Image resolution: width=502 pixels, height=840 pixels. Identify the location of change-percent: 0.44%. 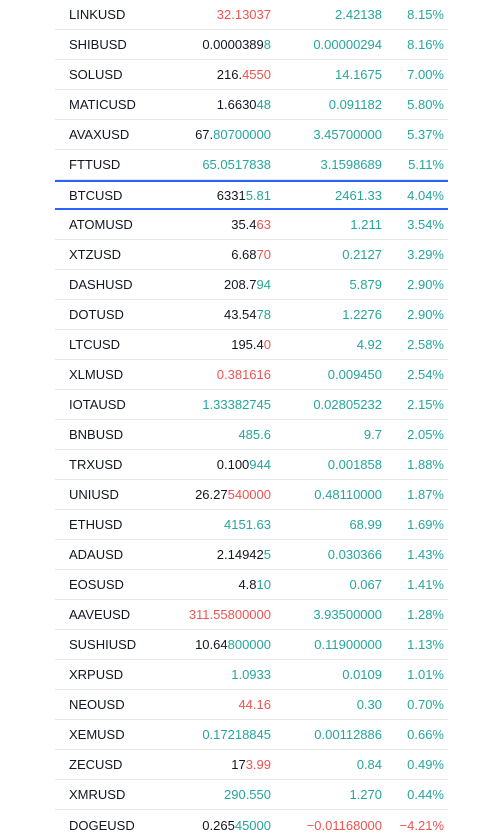
(425, 794).